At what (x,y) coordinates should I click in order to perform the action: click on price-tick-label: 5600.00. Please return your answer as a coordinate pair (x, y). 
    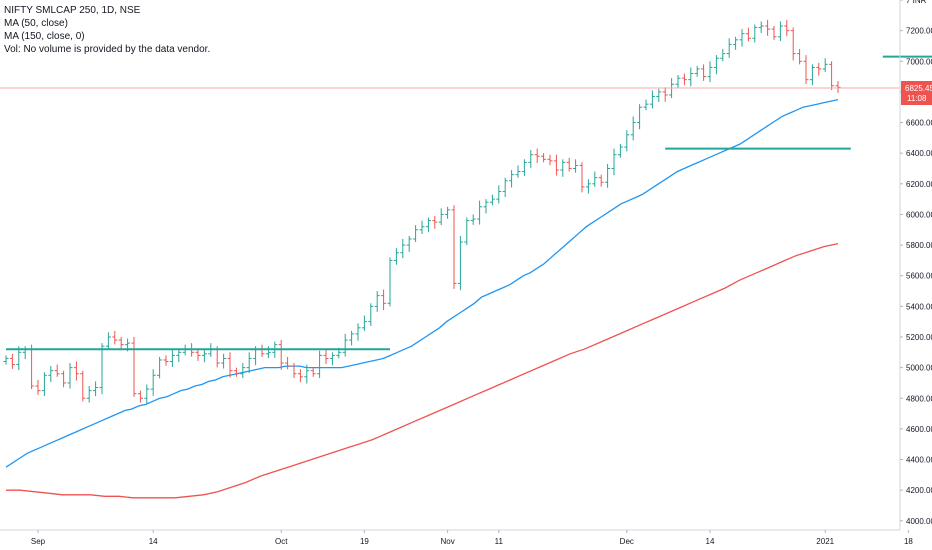
    Looking at the image, I should click on (919, 276).